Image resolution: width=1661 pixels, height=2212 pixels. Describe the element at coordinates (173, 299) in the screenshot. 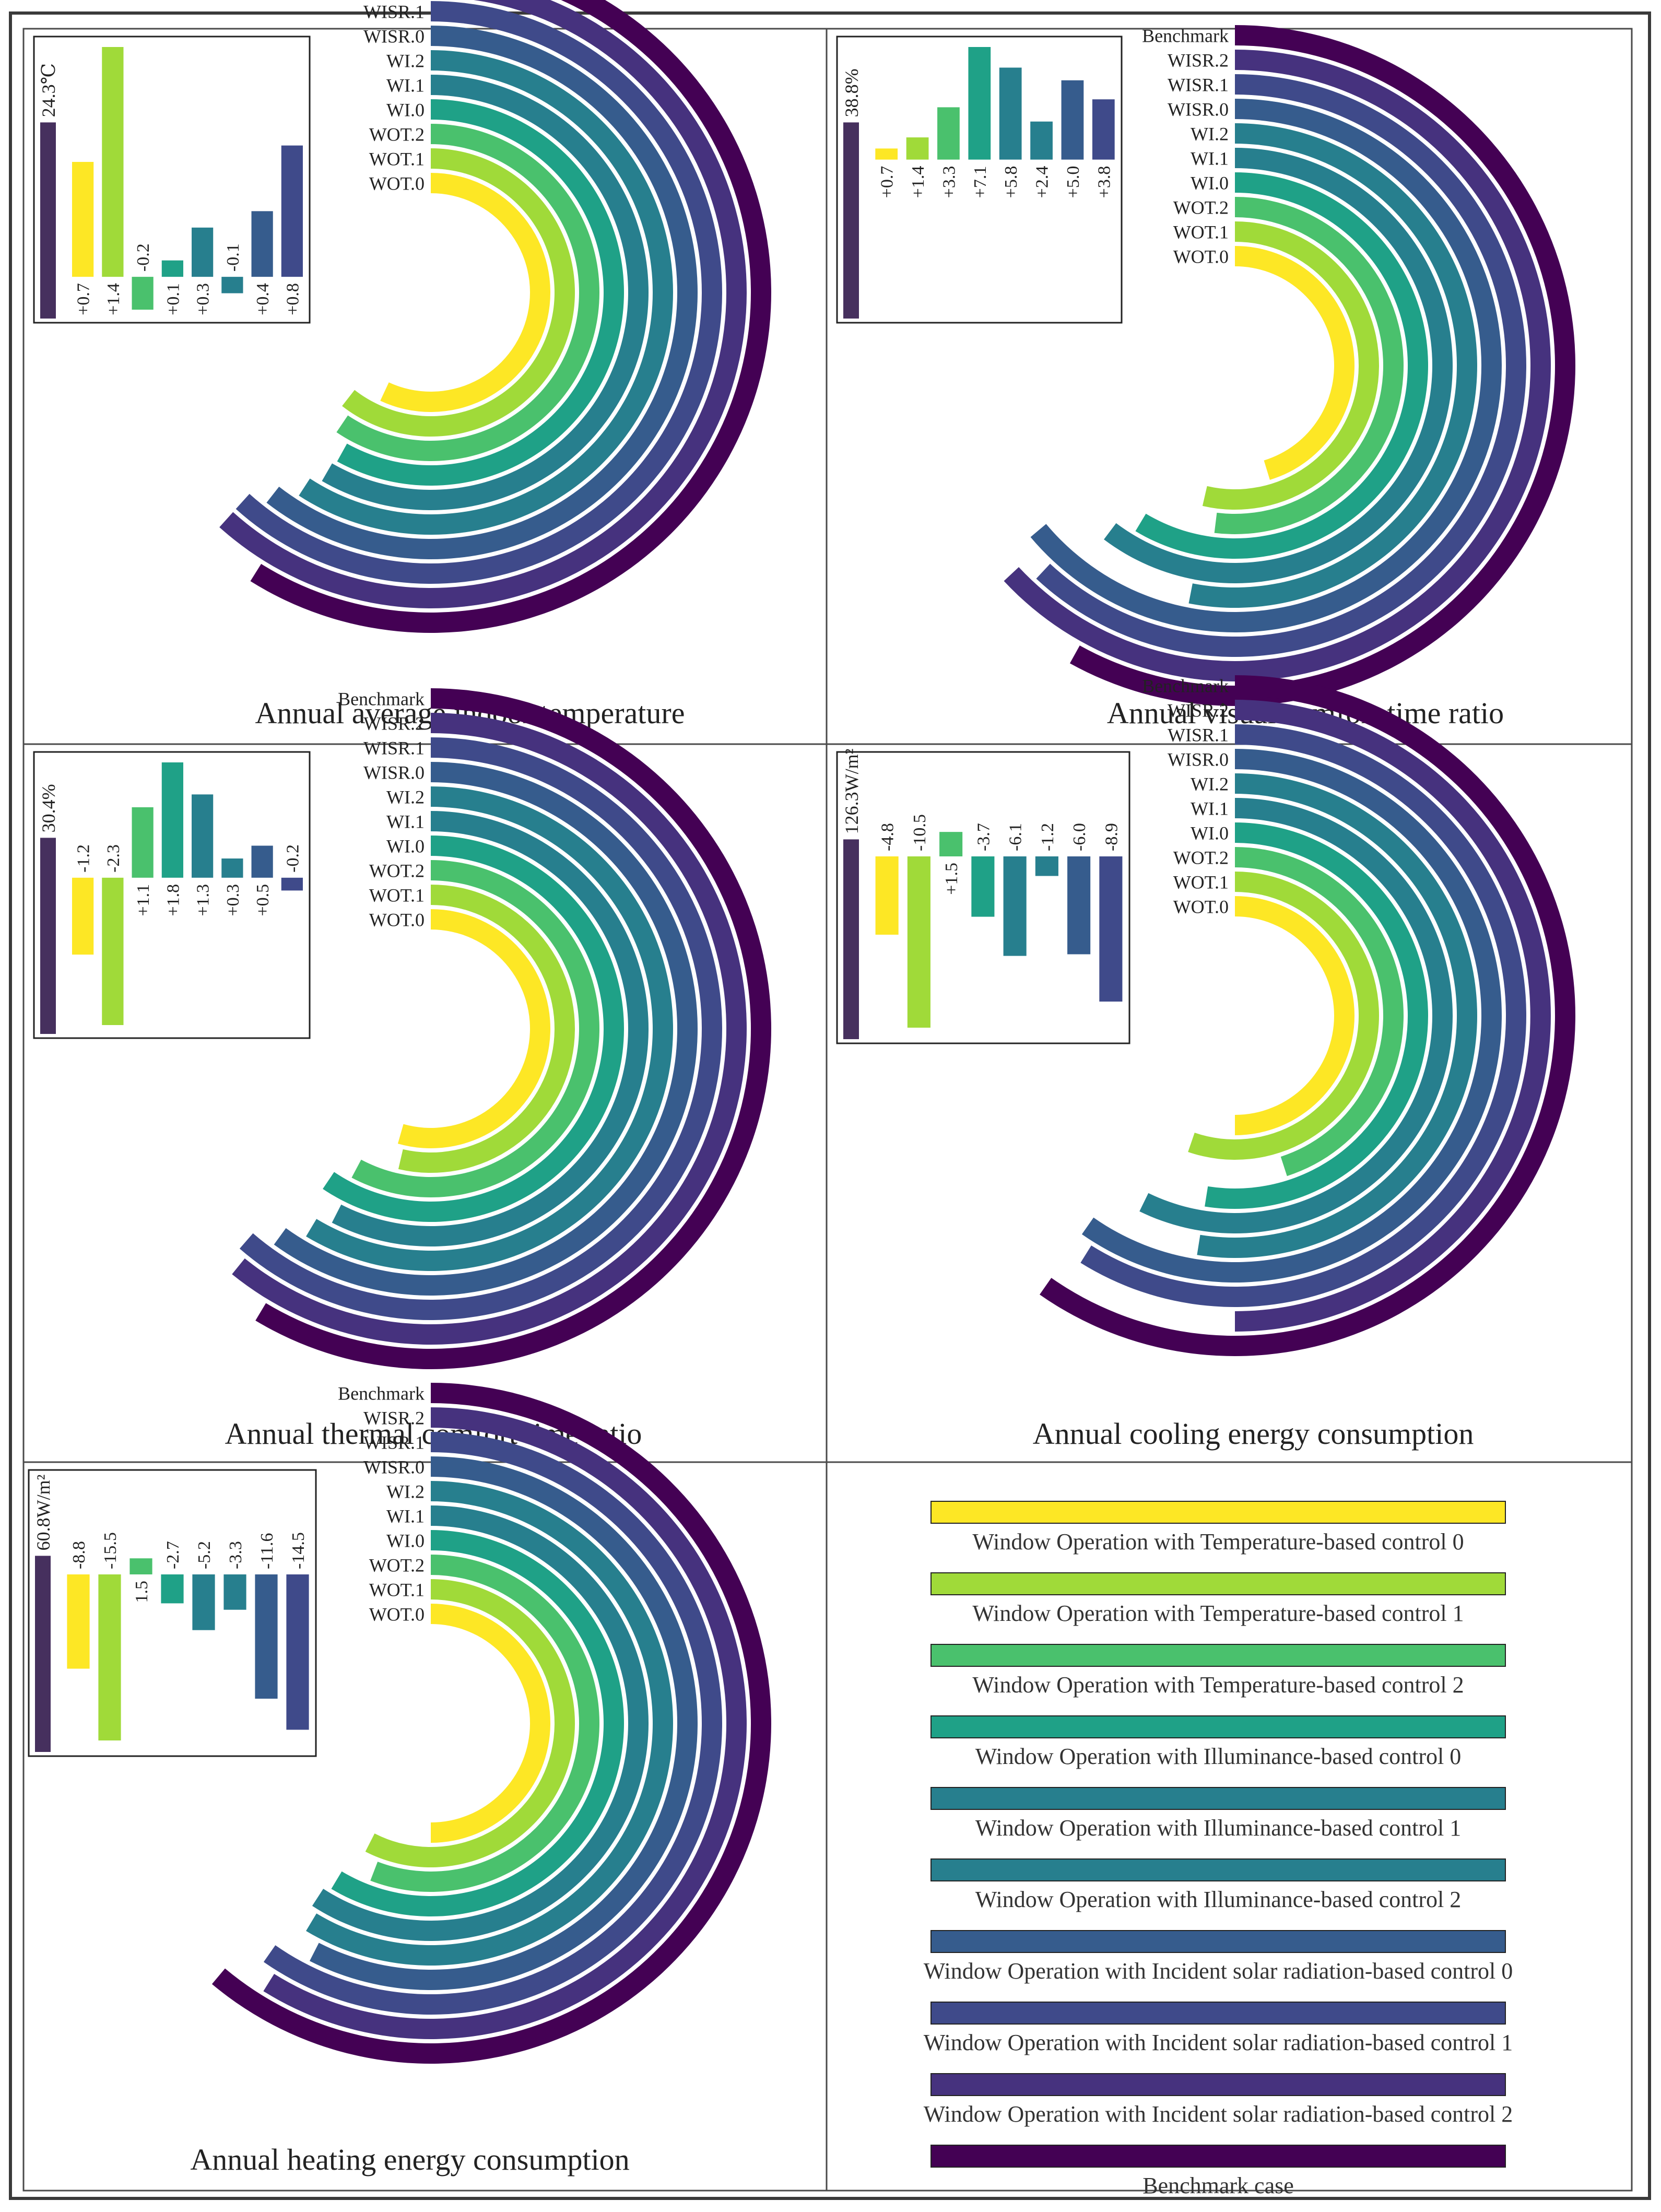

I see `inset-bar-label: +0.1` at that location.